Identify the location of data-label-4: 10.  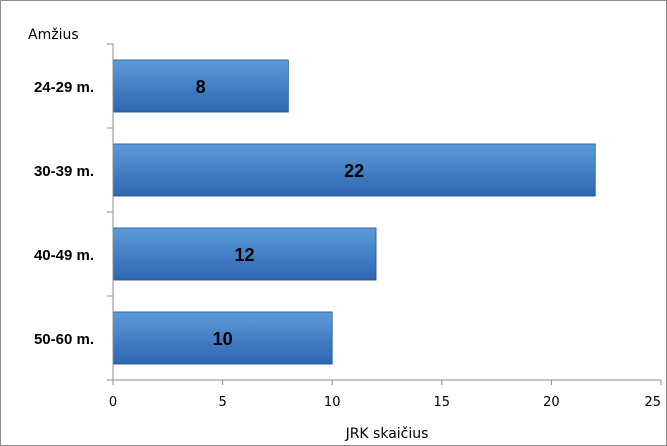
(223, 339).